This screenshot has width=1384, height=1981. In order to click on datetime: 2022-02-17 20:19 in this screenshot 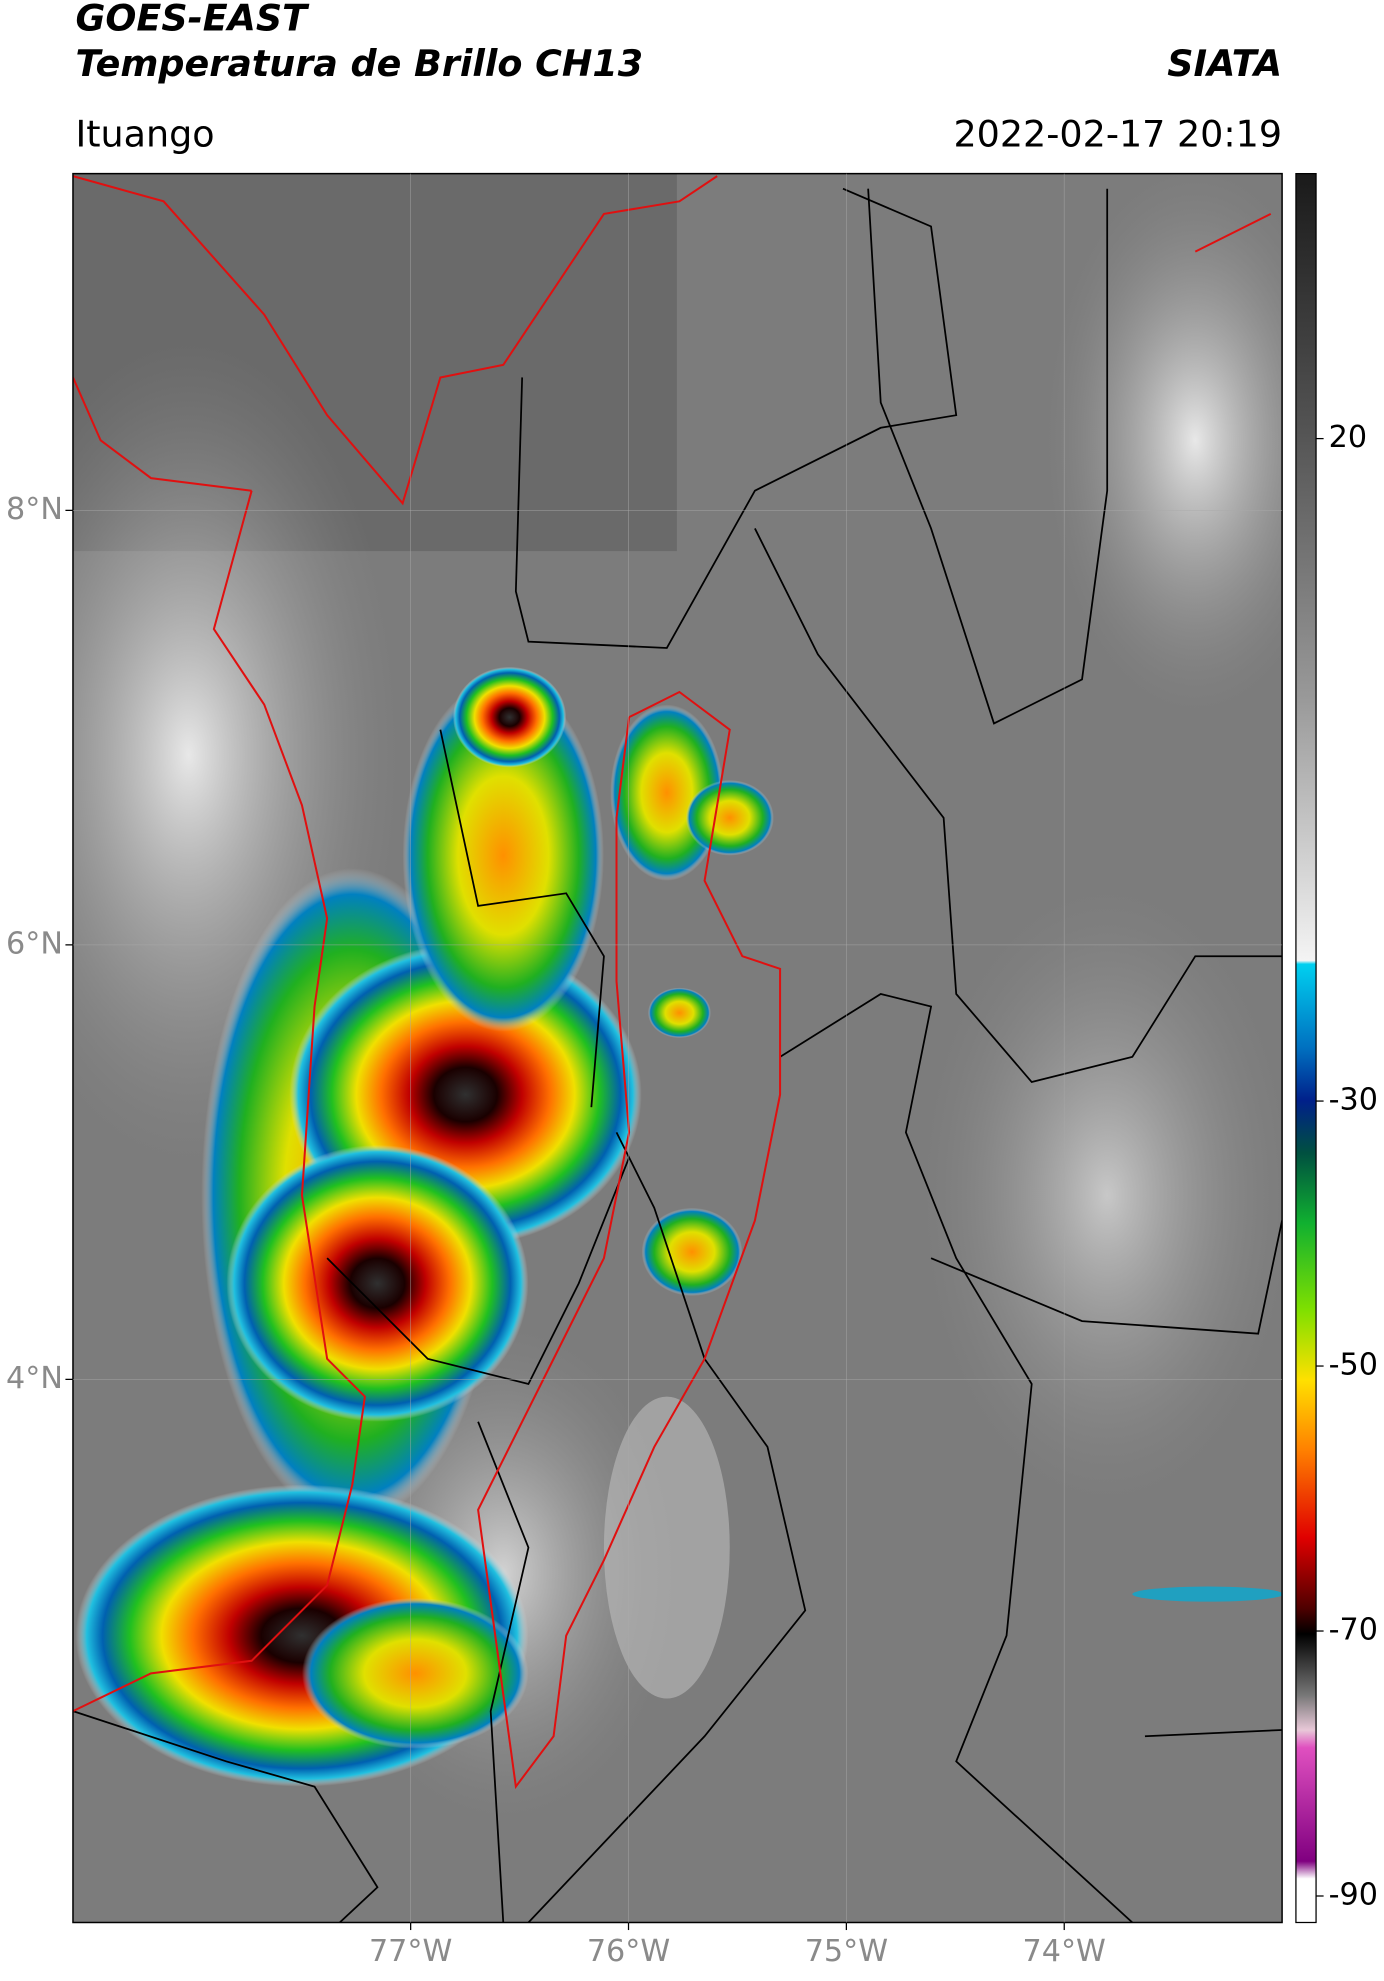, I will do `click(1117, 133)`.